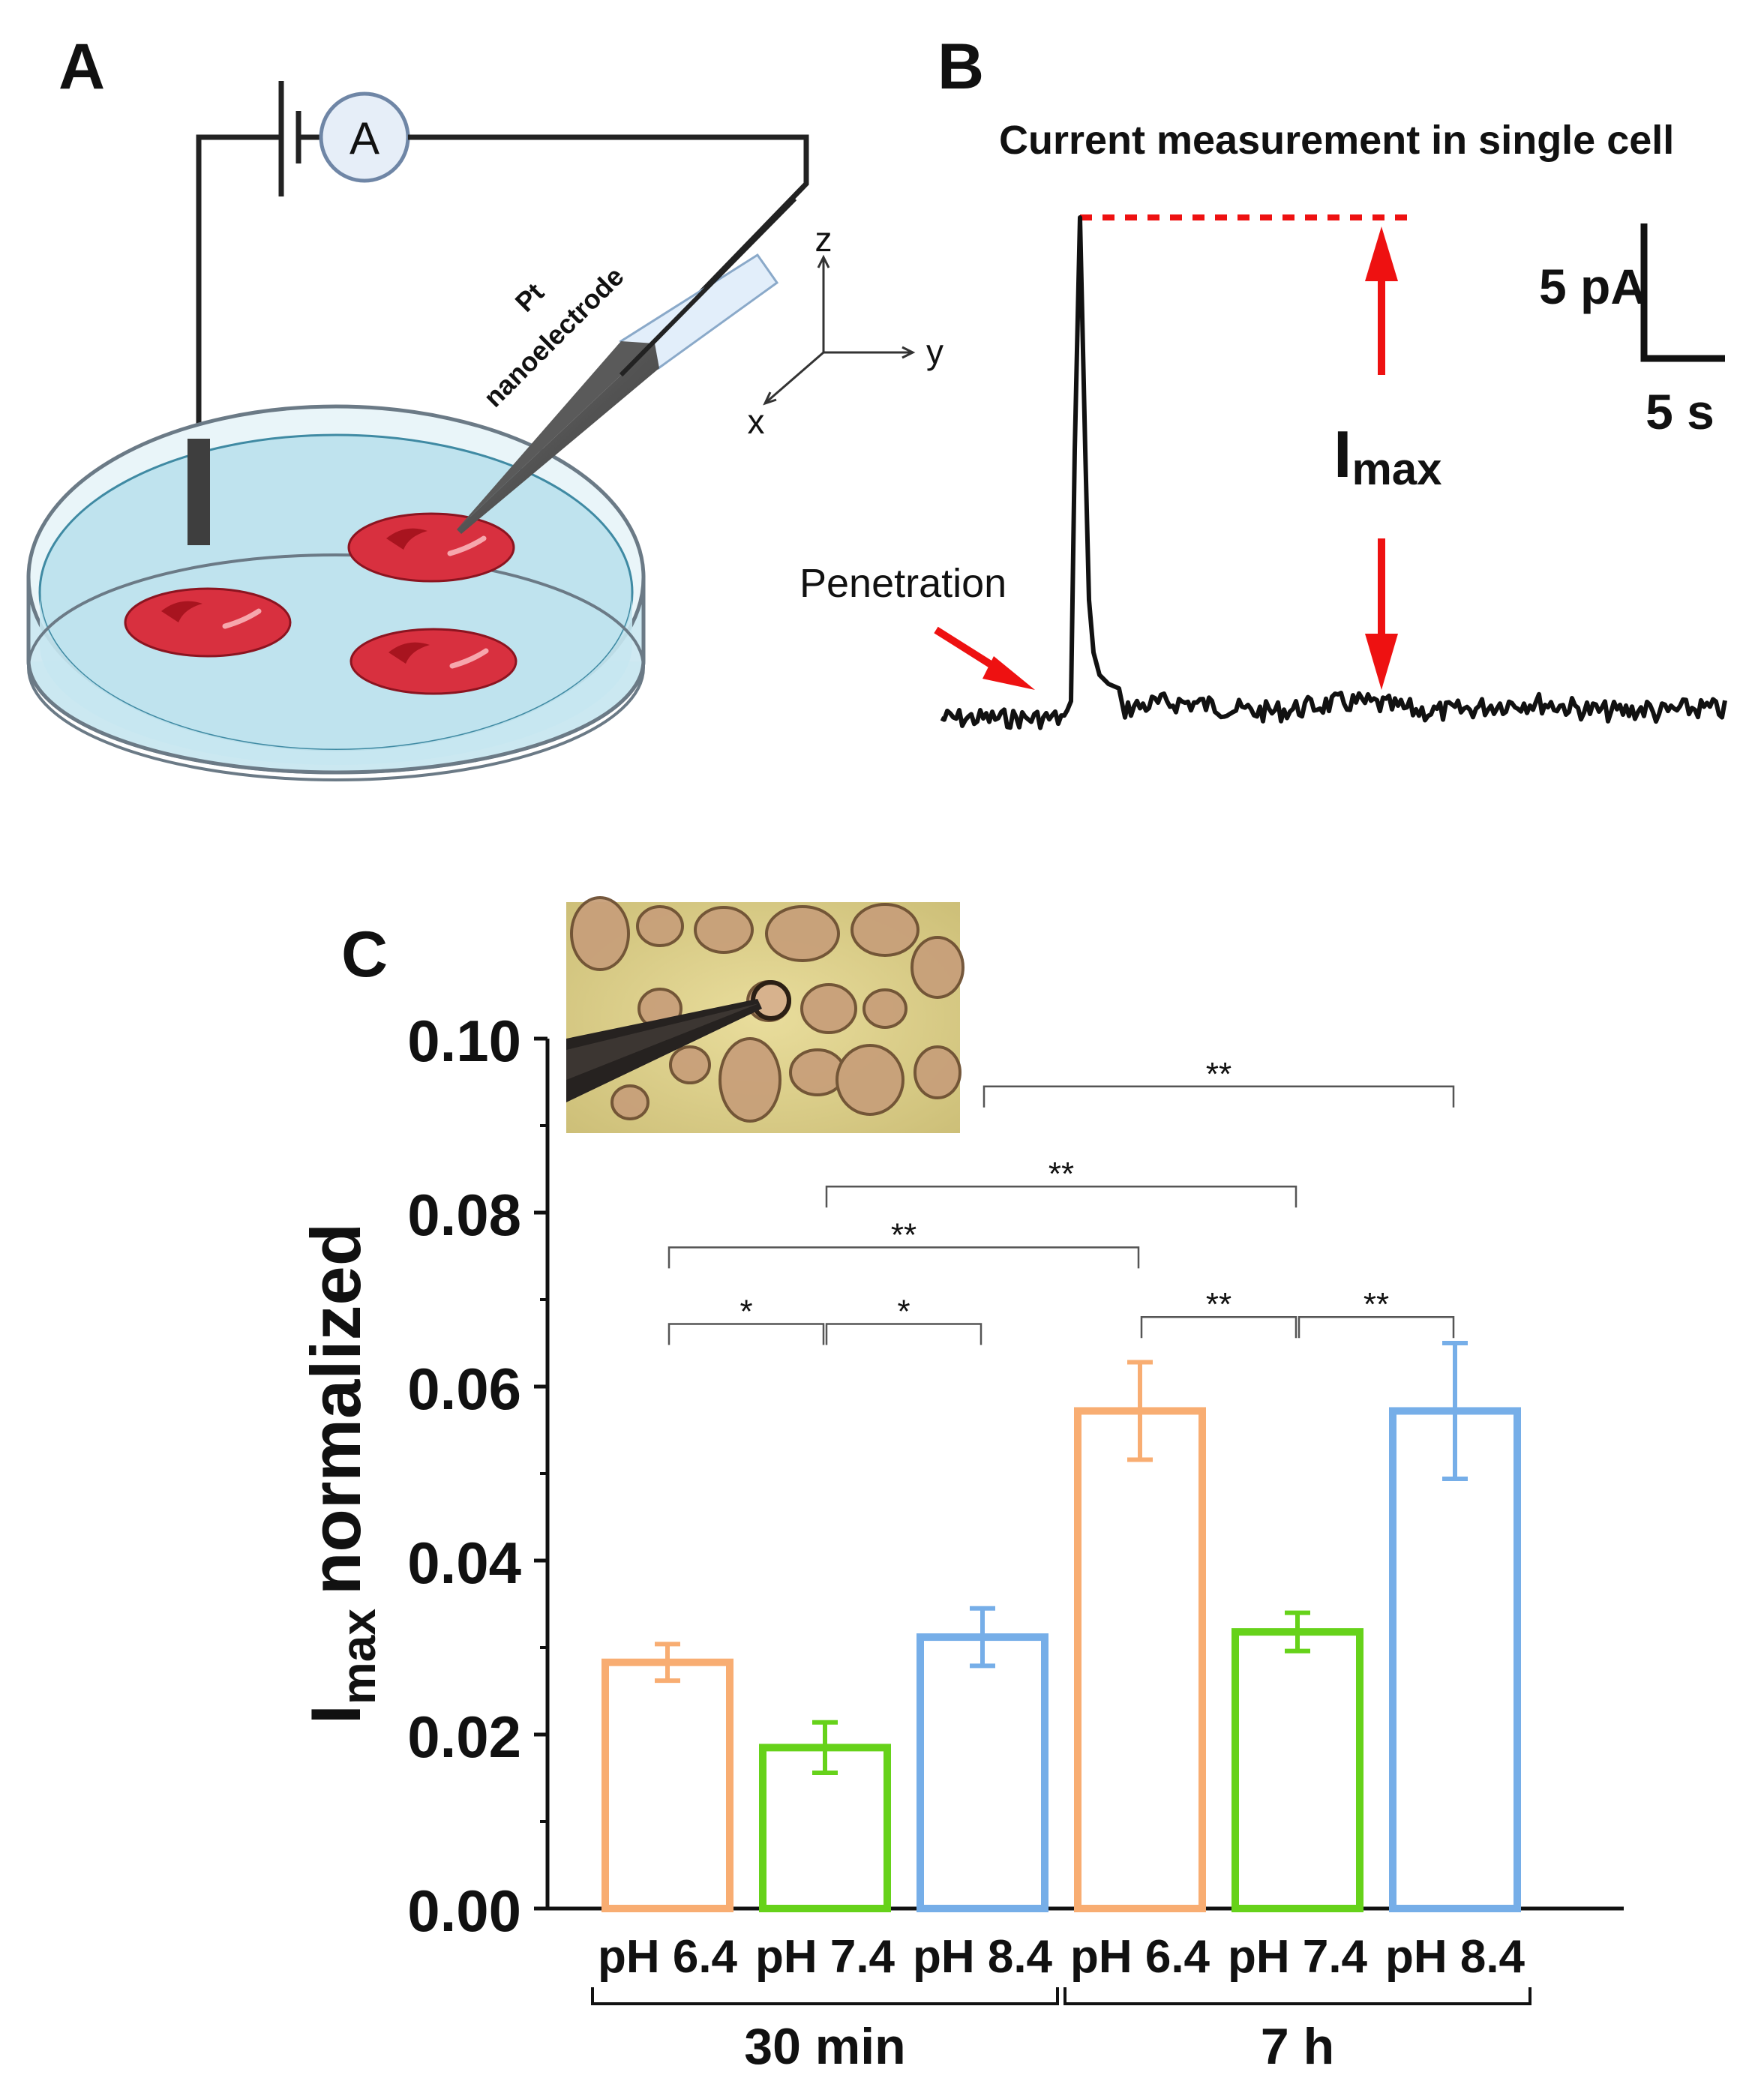 The height and width of the screenshot is (2099, 1764). What do you see at coordinates (1343, 454) in the screenshot?
I see `imax-label-main: I` at bounding box center [1343, 454].